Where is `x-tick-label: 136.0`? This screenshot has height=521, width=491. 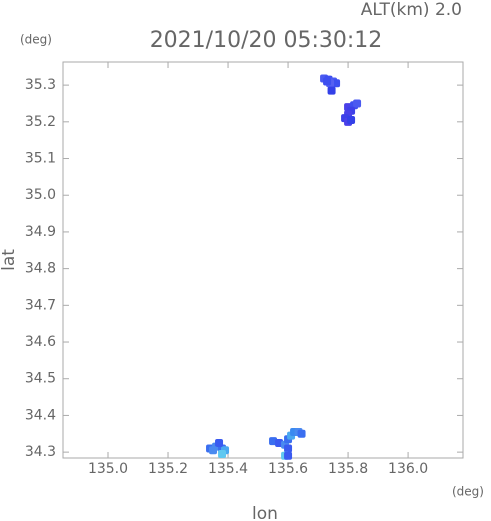 x-tick-label: 136.0 is located at coordinates (408, 469).